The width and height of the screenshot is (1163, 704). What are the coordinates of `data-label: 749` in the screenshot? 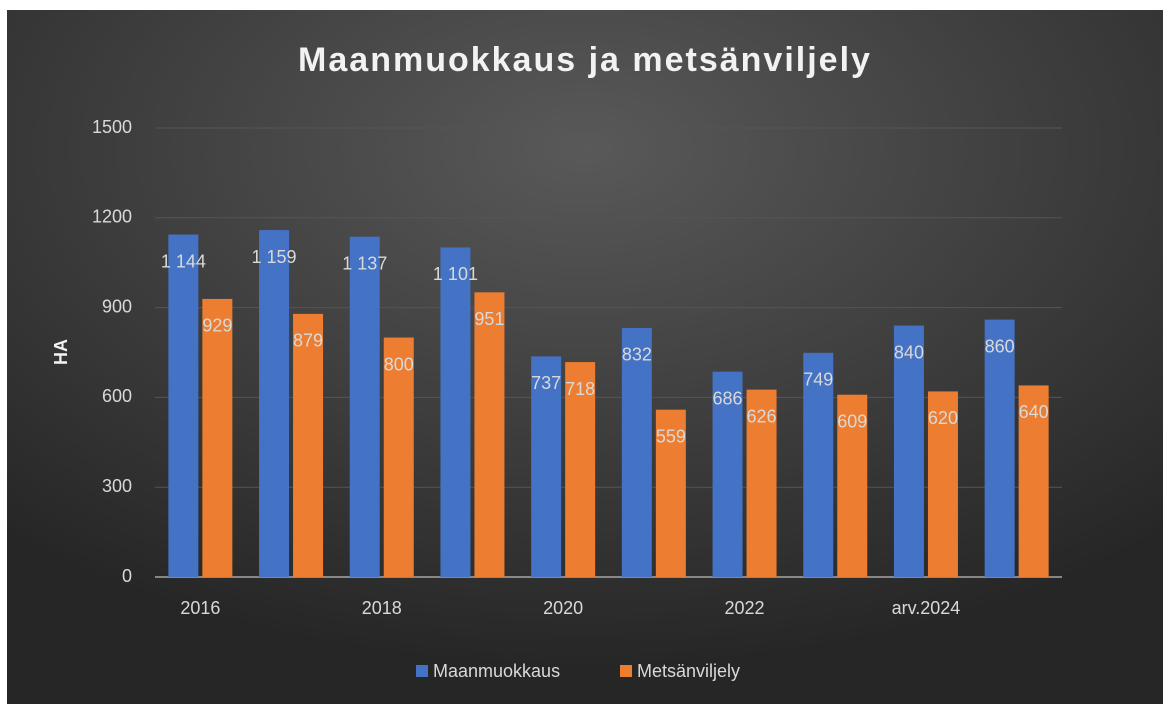 It's located at (818, 380).